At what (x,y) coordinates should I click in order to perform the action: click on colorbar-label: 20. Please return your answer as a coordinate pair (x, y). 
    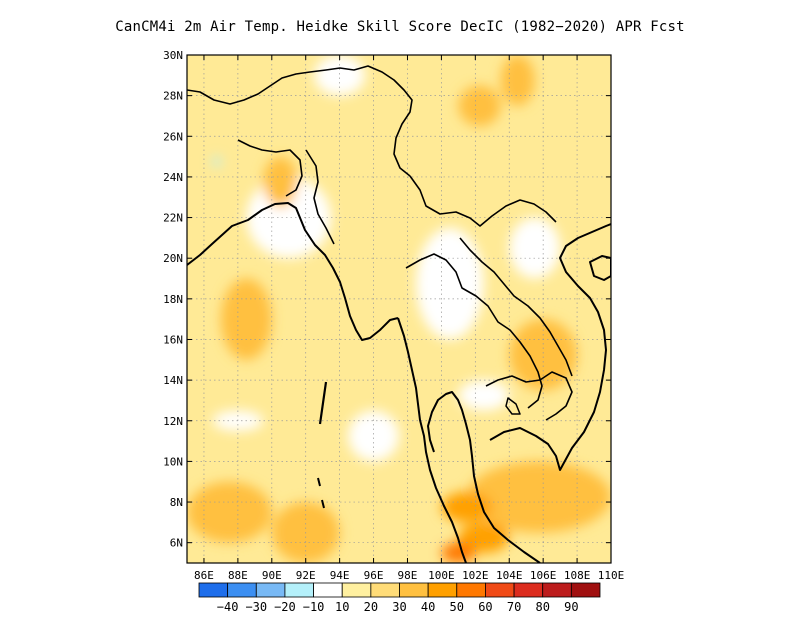
    Looking at the image, I should click on (371, 607).